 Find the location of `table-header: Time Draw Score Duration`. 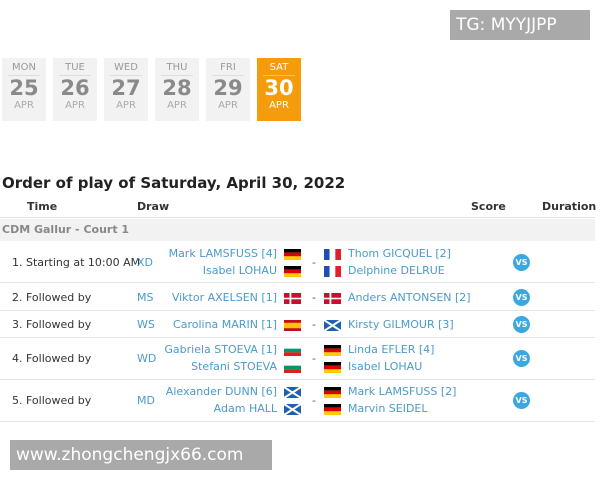

table-header: Time Draw Score Duration is located at coordinates (298, 208).